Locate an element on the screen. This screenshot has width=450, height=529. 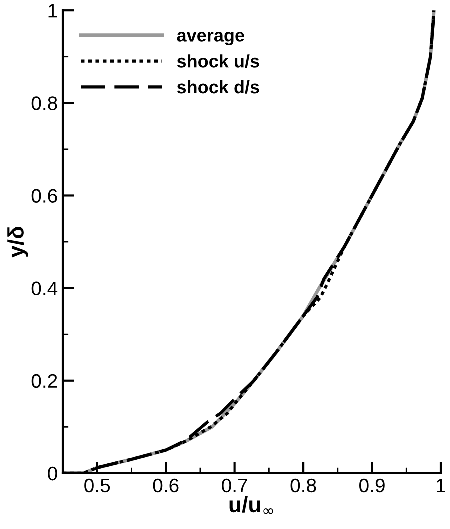
y-tick-label: 1 is located at coordinates (53, 11).